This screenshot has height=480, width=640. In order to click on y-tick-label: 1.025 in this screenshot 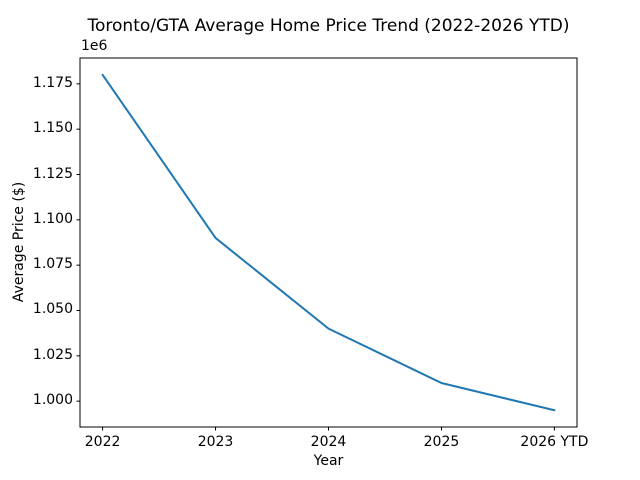, I will do `click(52, 354)`.